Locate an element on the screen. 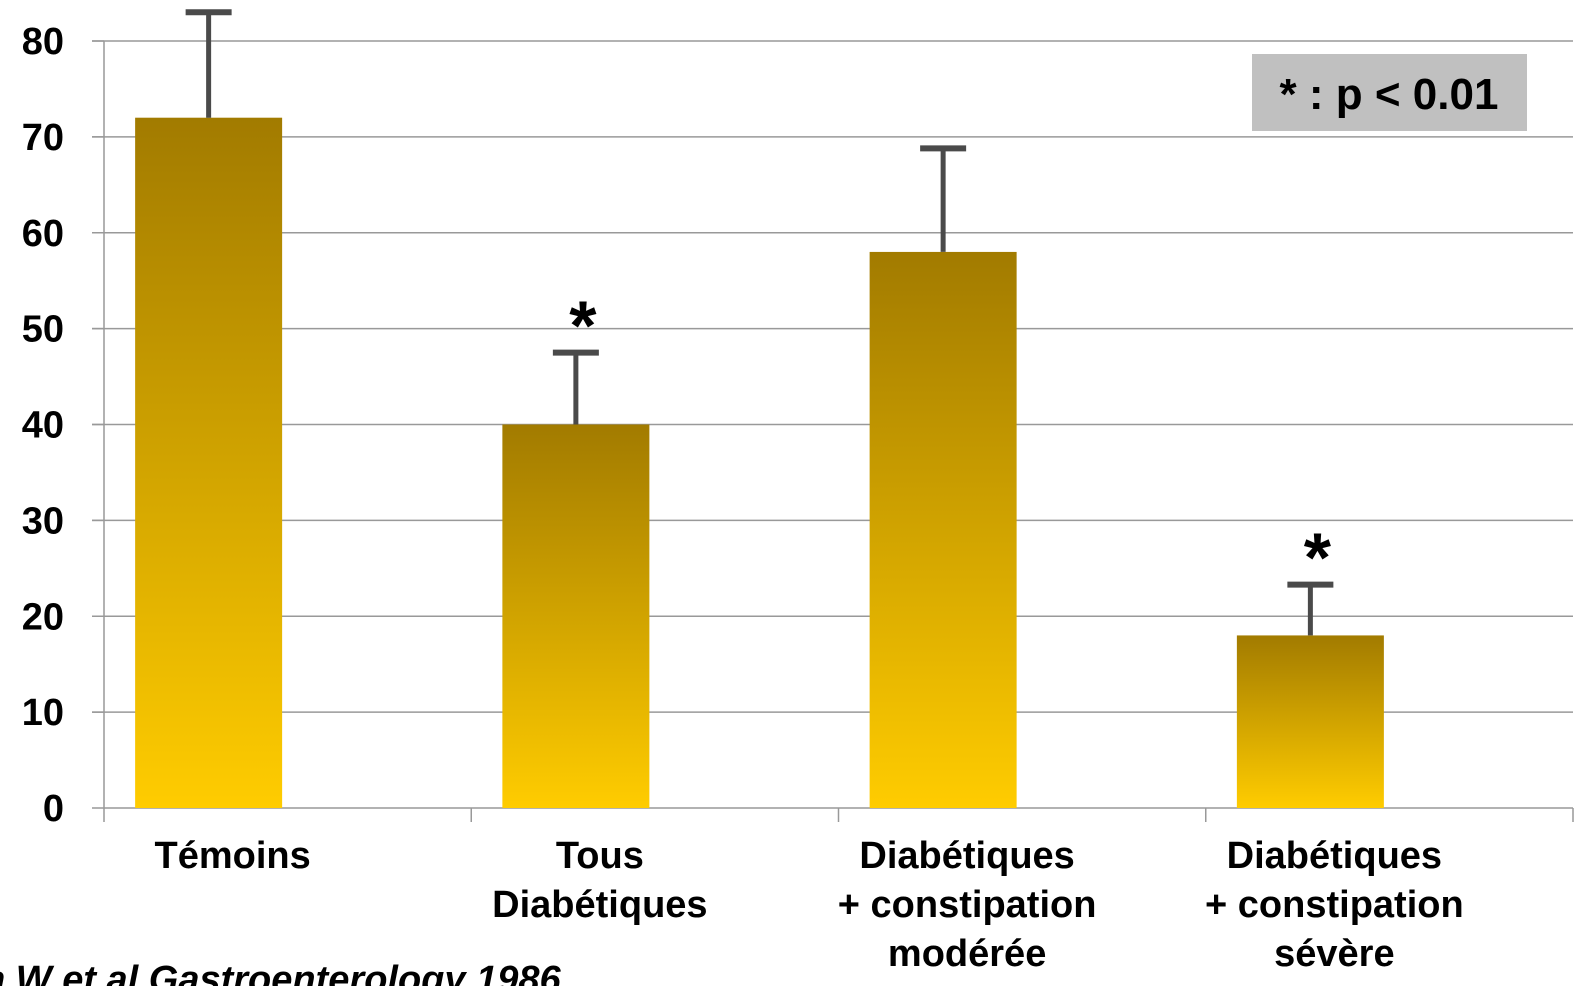 This screenshot has width=1591, height=986. y-tick-label: 40 is located at coordinates (43, 426).